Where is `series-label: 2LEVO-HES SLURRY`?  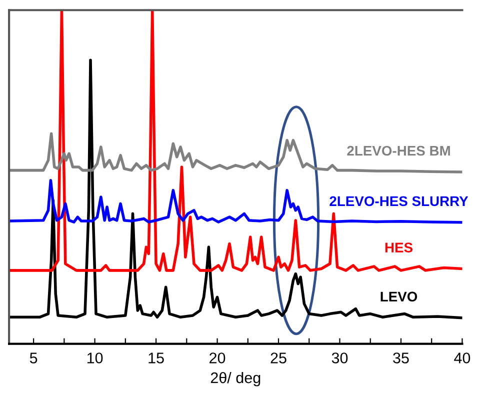 series-label: 2LEVO-HES SLURRY is located at coordinates (399, 201).